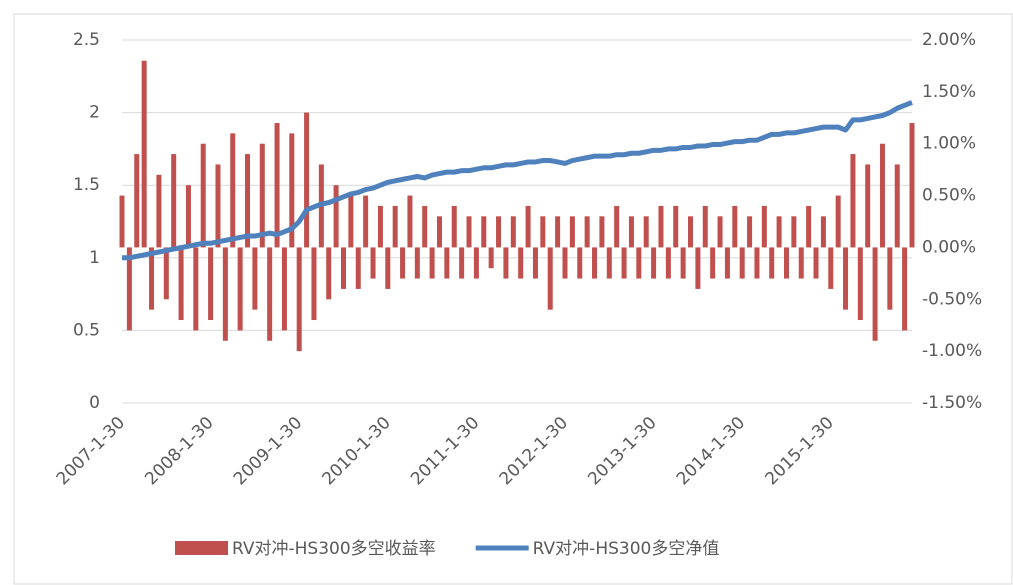 This screenshot has width=1013, height=585. What do you see at coordinates (949, 40) in the screenshot?
I see `y2-tick-label: 2.00%` at bounding box center [949, 40].